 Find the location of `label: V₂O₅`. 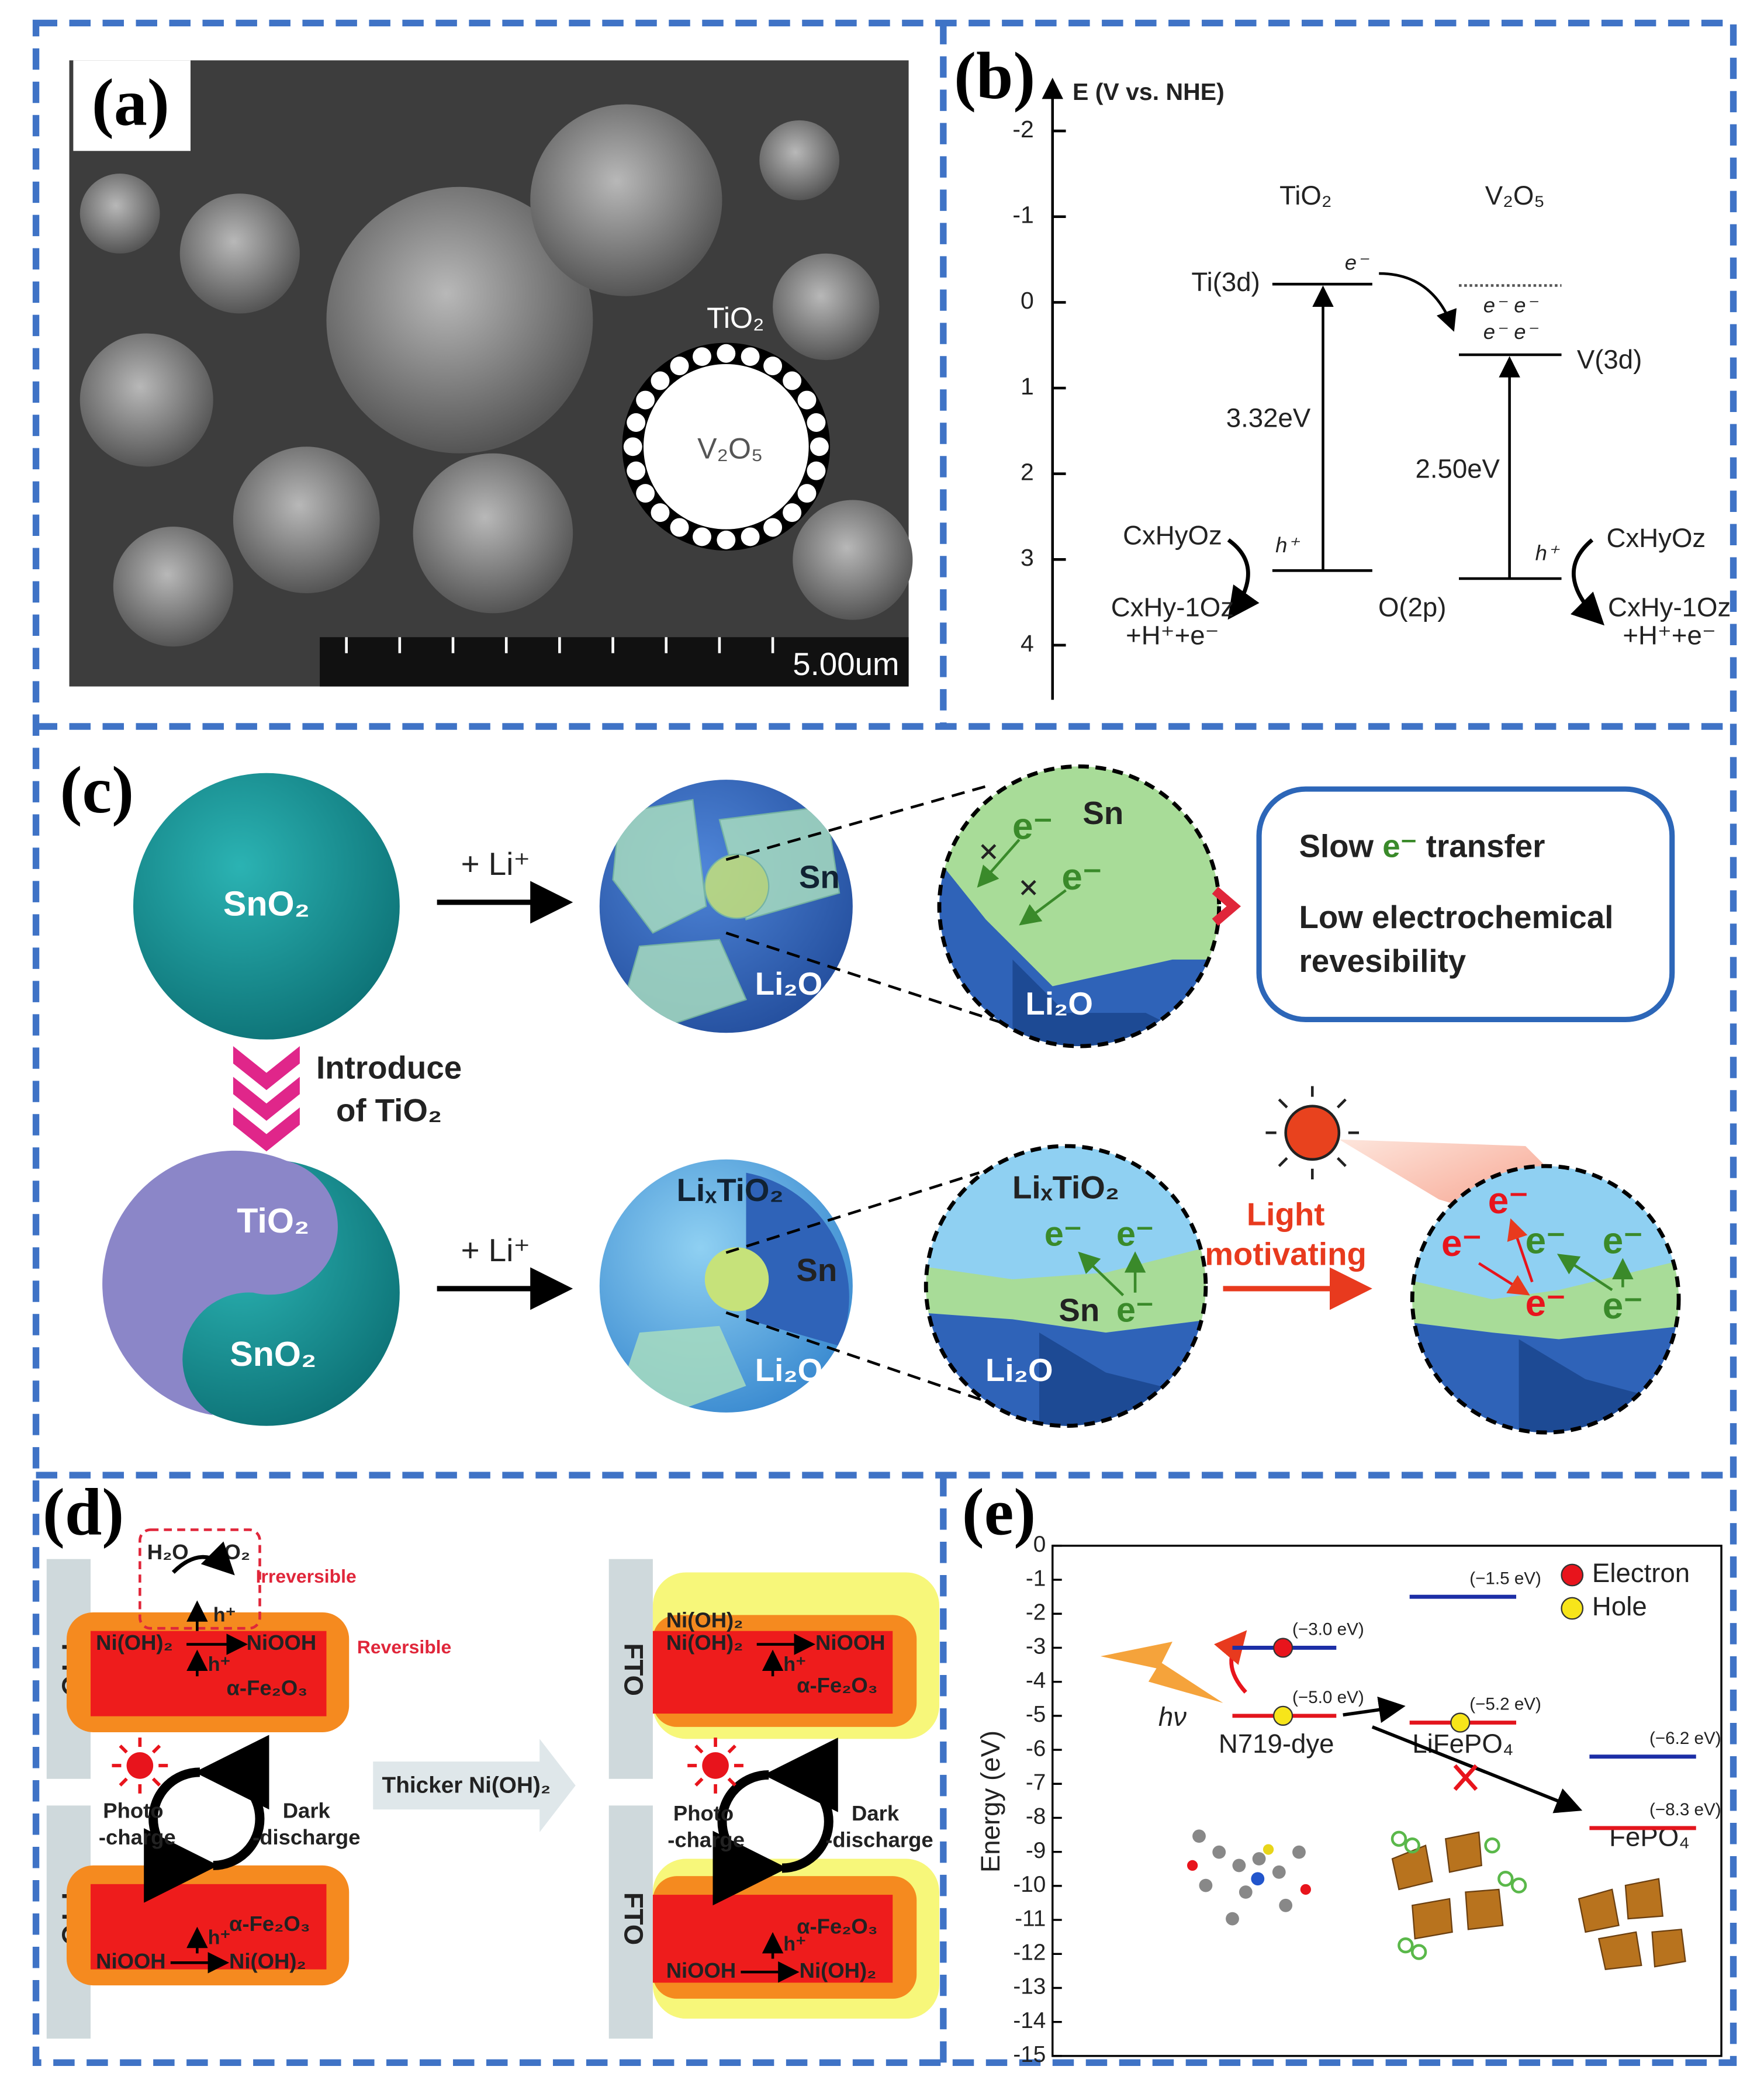

label: V₂O₅ is located at coordinates (730, 449).